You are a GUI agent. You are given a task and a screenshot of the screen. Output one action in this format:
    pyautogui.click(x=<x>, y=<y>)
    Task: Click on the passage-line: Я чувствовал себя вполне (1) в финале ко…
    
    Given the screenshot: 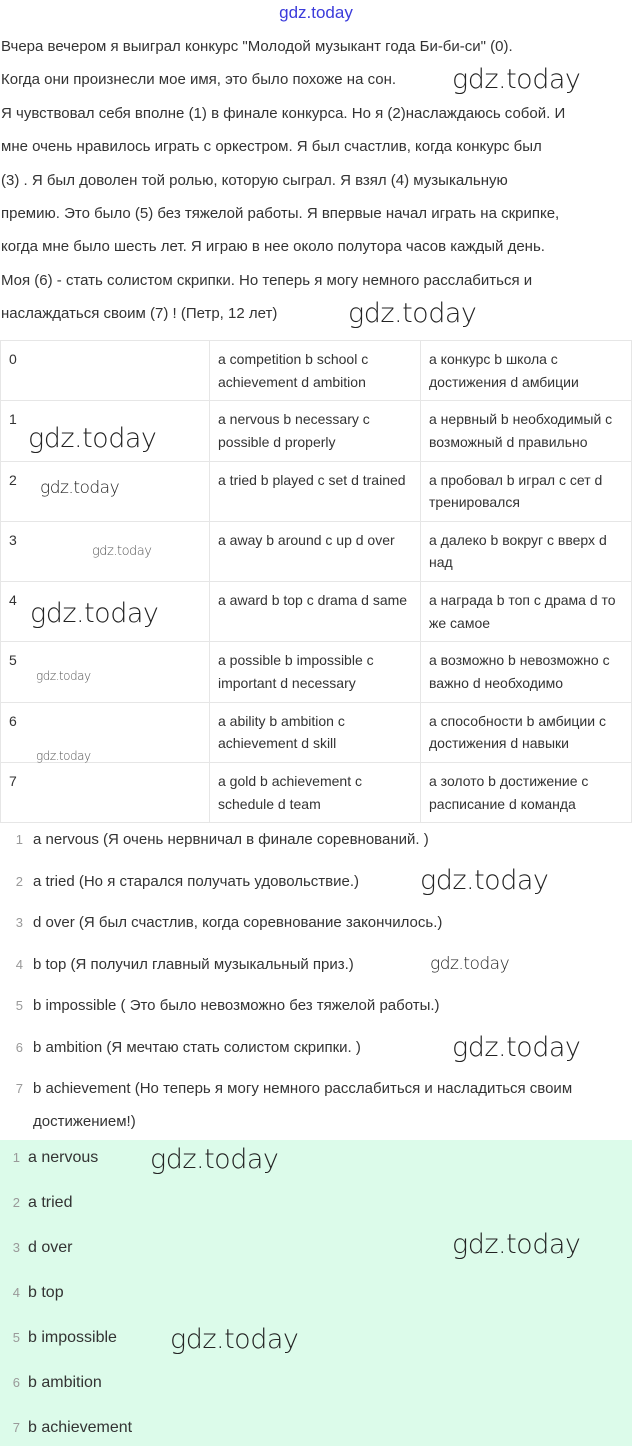 What is the action you would take?
    pyautogui.click(x=283, y=113)
    